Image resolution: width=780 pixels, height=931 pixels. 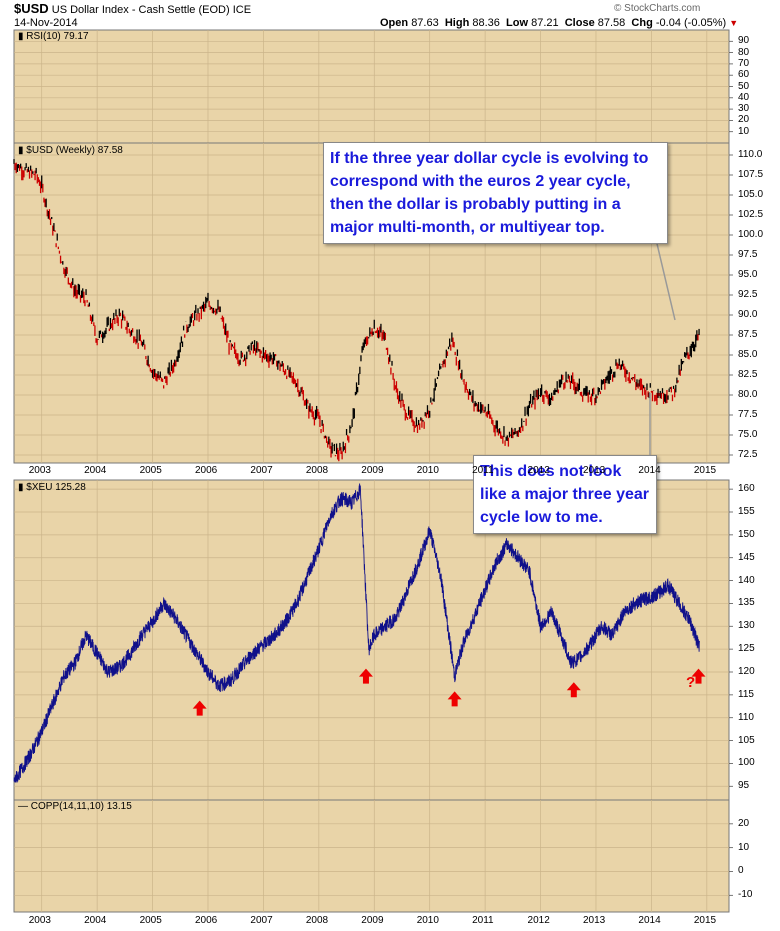 What do you see at coordinates (39, 470) in the screenshot?
I see `usd-x-tick-label: 2003` at bounding box center [39, 470].